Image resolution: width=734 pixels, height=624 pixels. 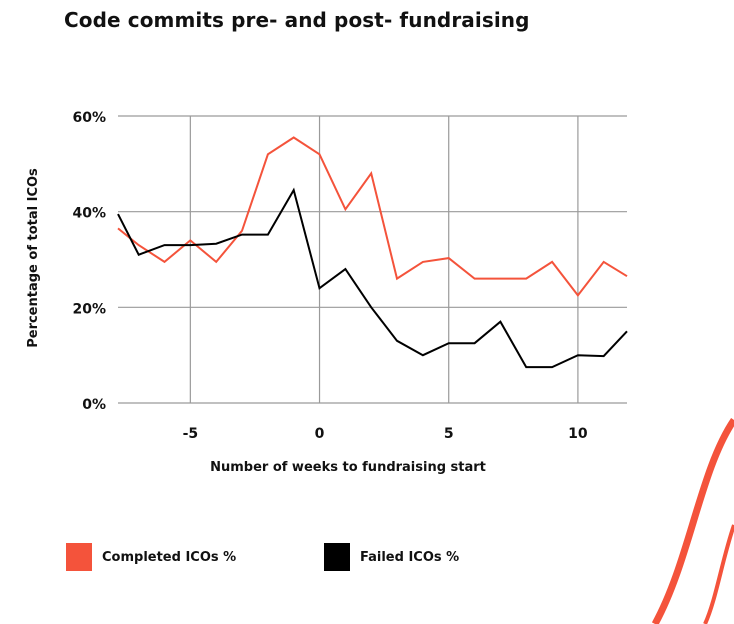 What do you see at coordinates (89, 214) in the screenshot?
I see `y-tick-label: 40%` at bounding box center [89, 214].